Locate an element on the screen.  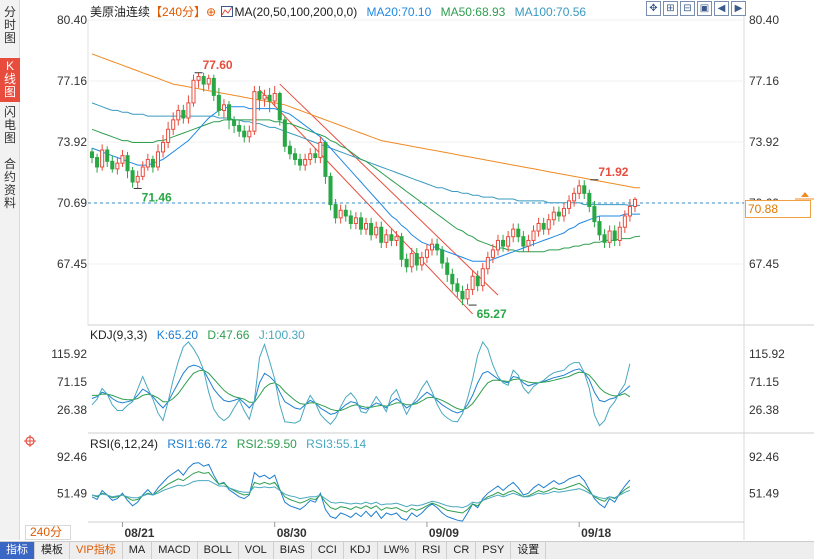
indicator-tab-8: CCI is located at coordinates (328, 550).